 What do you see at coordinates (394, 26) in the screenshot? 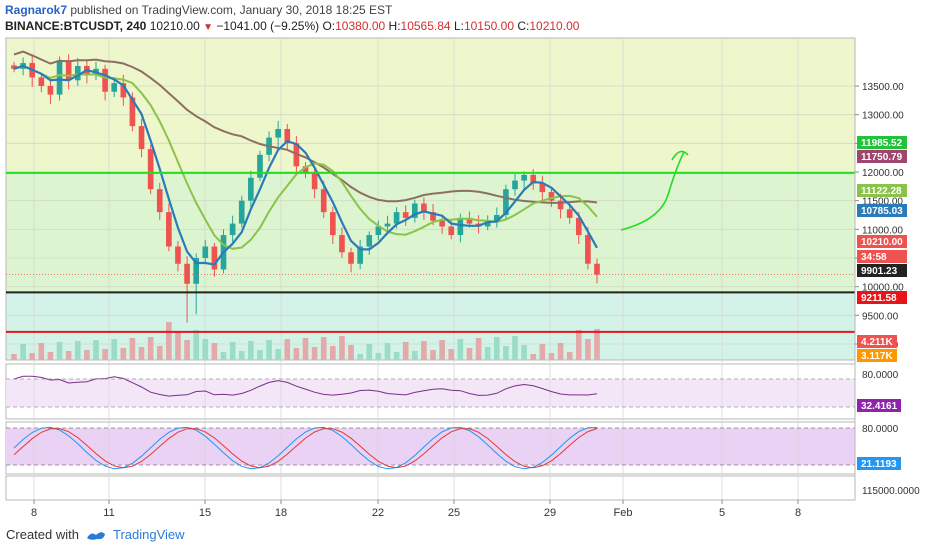
I see `high-label: H:` at bounding box center [394, 26].